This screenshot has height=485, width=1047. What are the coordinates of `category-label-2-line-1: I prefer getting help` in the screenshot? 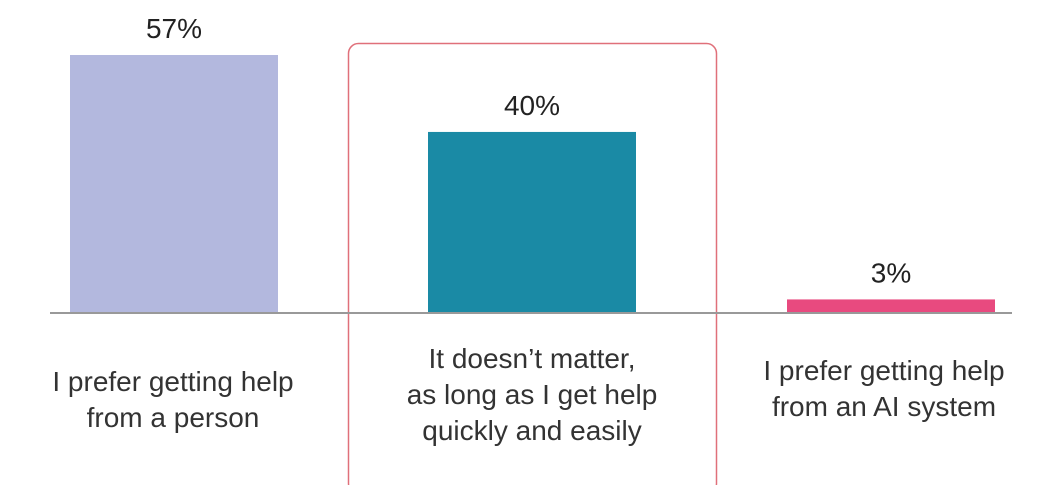 It's located at (884, 370).